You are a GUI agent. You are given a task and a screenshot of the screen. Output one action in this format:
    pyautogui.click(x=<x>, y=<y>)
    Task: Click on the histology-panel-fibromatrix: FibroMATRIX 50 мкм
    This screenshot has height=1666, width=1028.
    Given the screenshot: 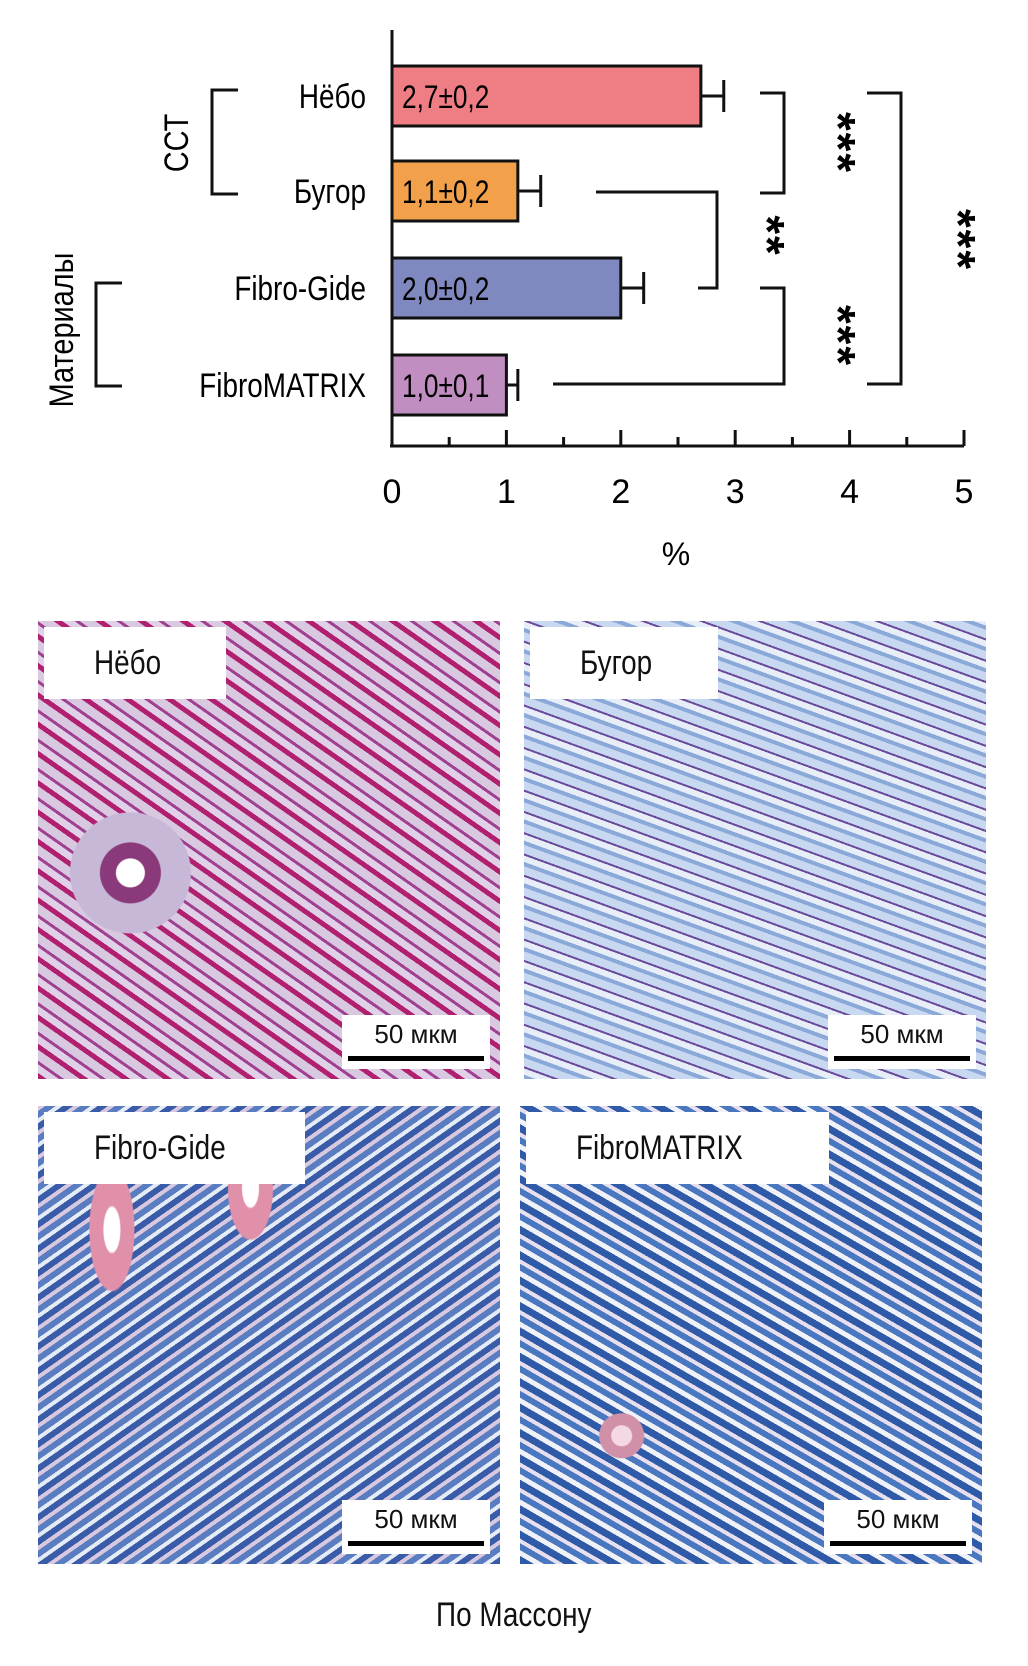 What is the action you would take?
    pyautogui.click(x=751, y=1335)
    